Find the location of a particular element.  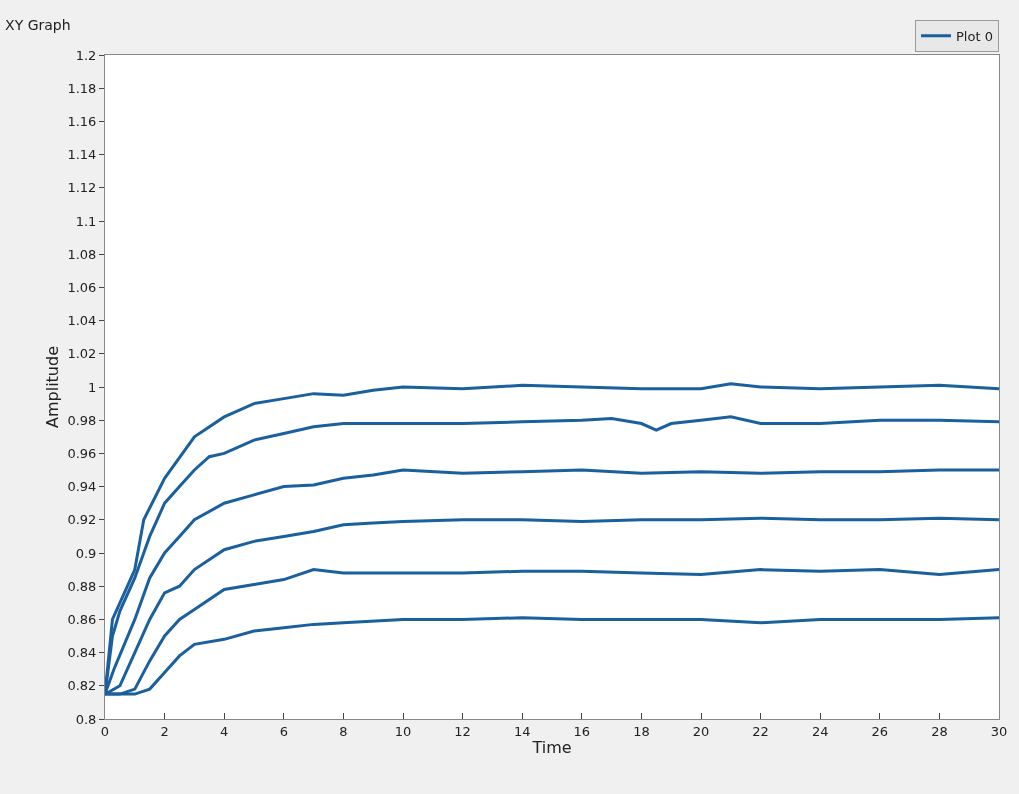

y-tick-label: 1.16 is located at coordinates (82, 121).